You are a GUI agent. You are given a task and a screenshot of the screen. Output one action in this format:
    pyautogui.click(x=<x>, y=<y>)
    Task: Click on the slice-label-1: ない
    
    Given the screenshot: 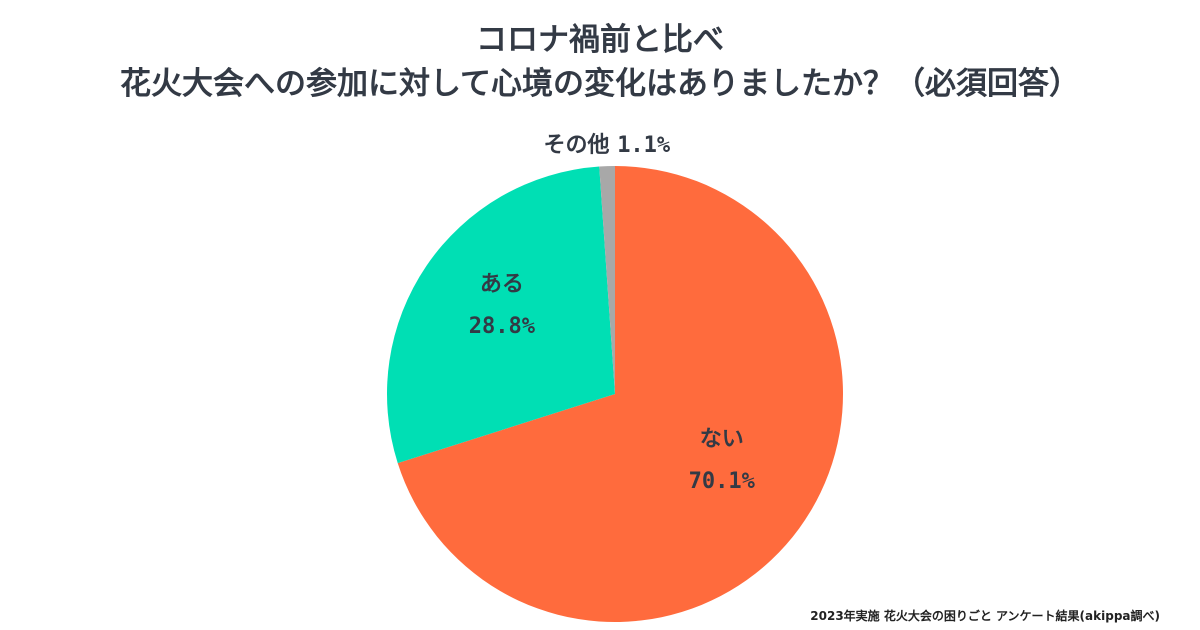 What is the action you would take?
    pyautogui.click(x=722, y=439)
    